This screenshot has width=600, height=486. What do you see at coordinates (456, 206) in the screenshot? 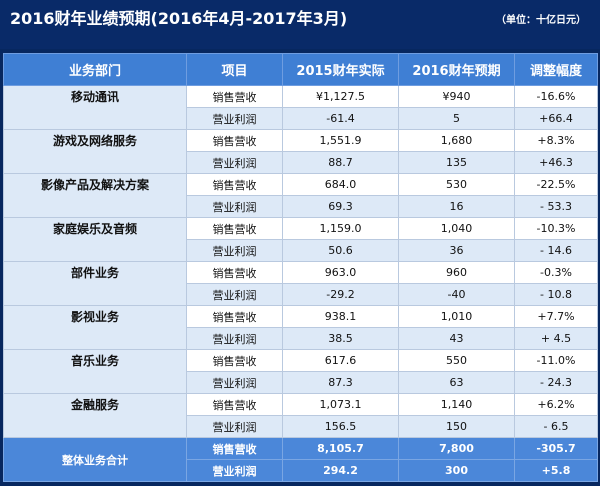
I see `forecast-cell: 16` at bounding box center [456, 206].